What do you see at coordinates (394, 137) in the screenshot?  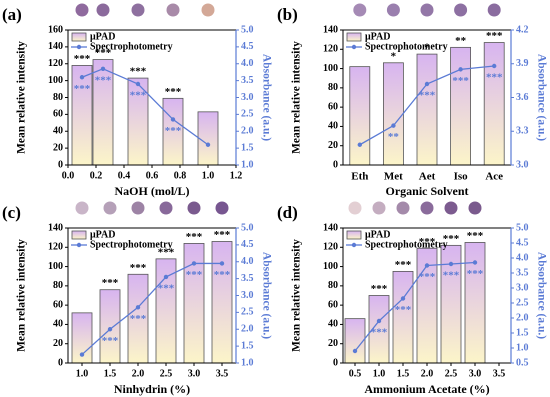 I see `line-annotation: **` at bounding box center [394, 137].